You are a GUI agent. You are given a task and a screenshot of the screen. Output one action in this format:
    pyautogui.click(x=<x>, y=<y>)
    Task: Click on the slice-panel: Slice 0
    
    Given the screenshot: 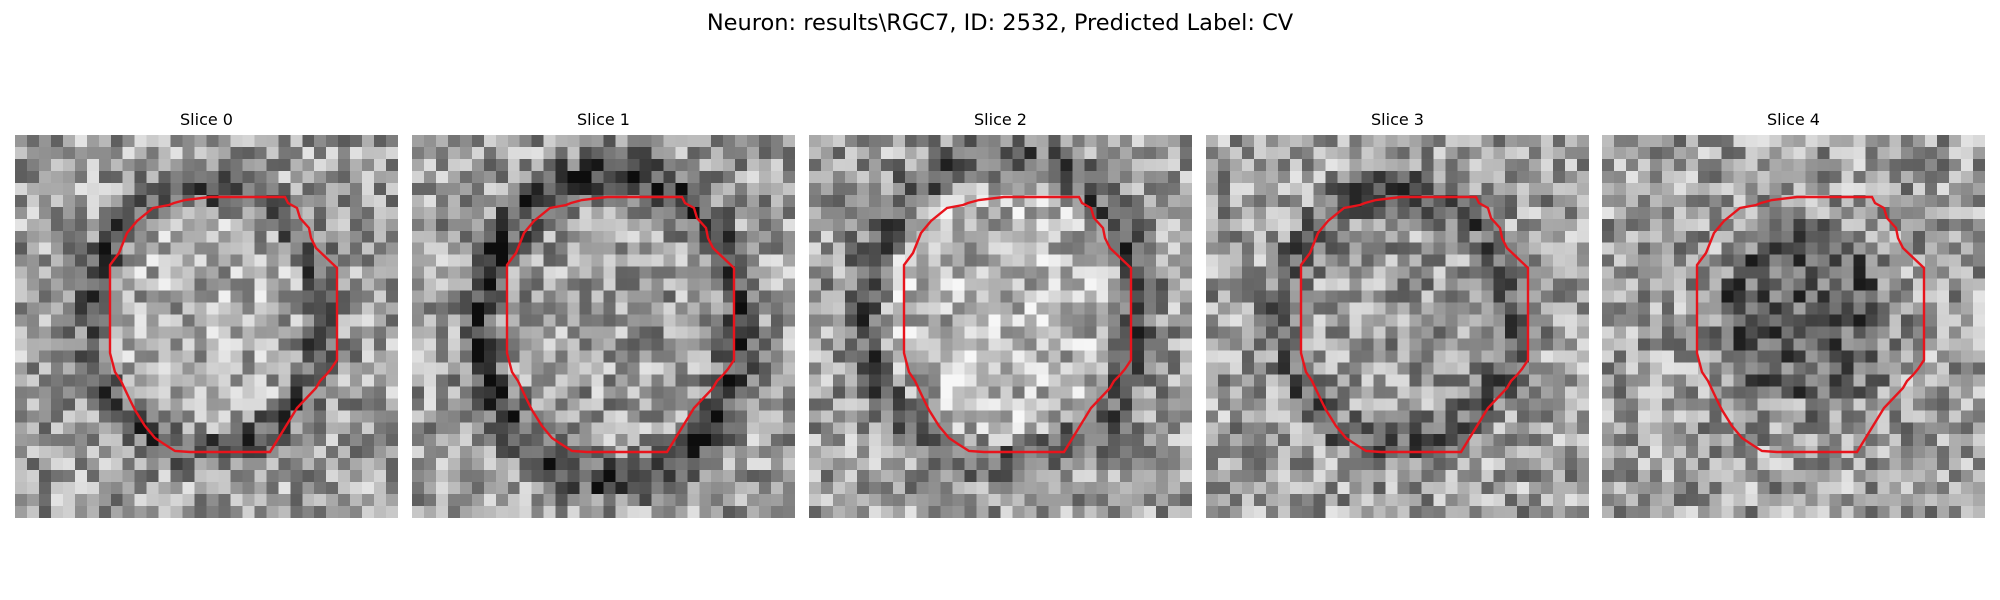 What is the action you would take?
    pyautogui.click(x=206, y=314)
    